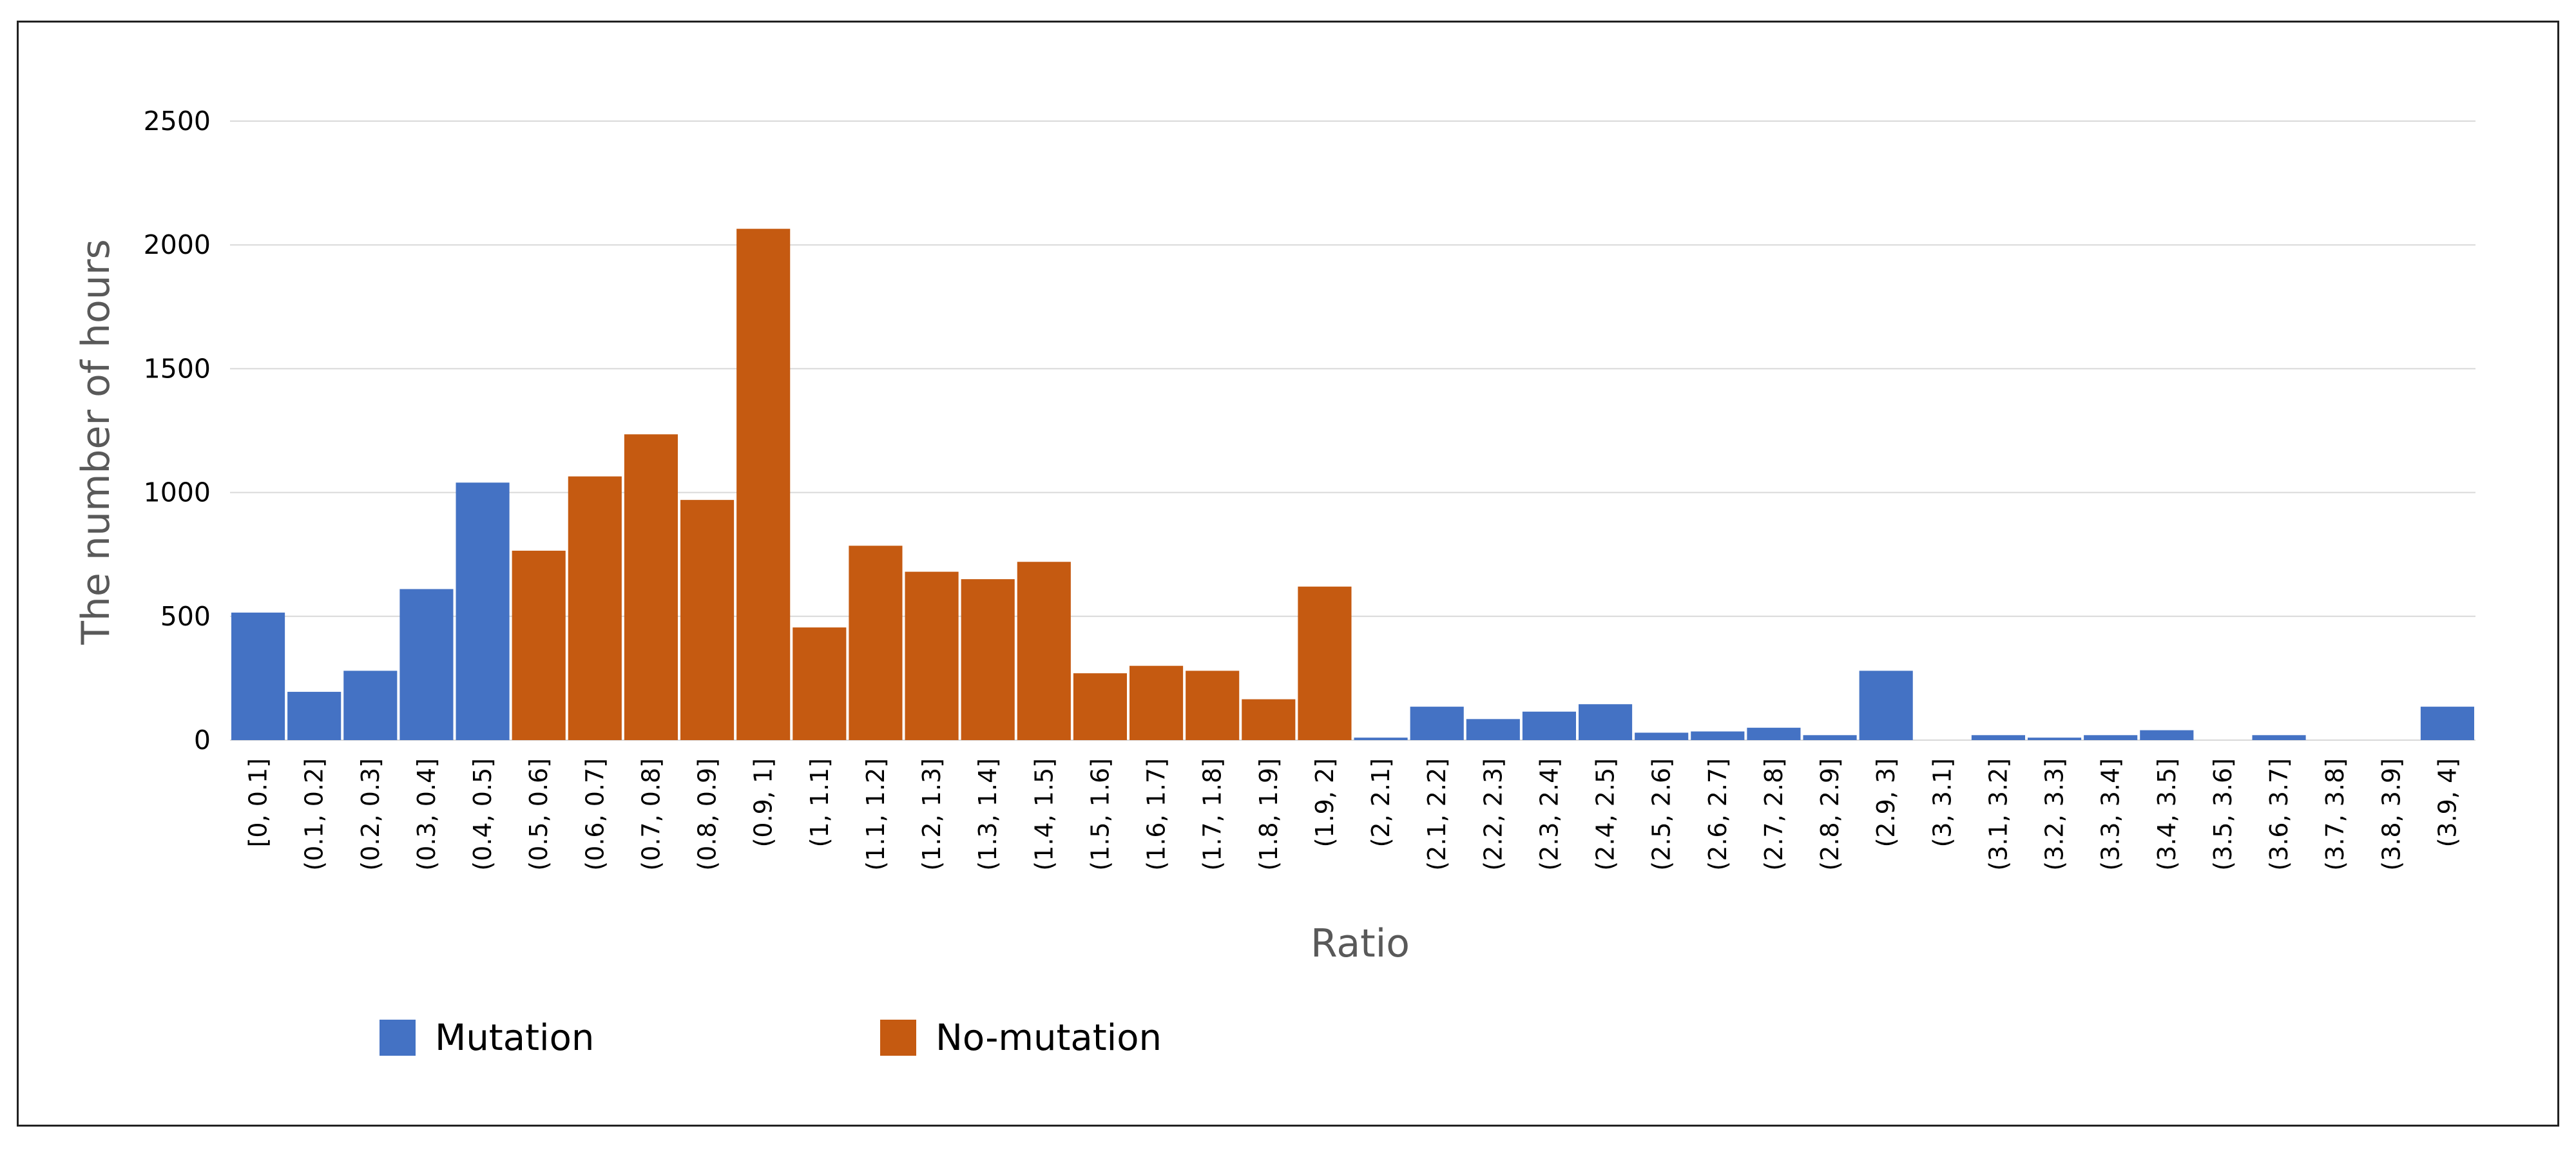 Image resolution: width=2576 pixels, height=1153 pixels. I want to click on x-tick-label: (0.9, 1], so click(764, 803).